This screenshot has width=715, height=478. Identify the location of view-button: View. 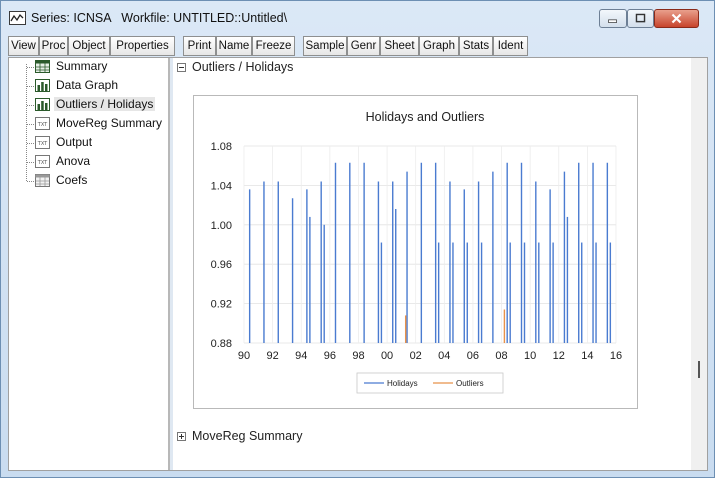
(23, 46).